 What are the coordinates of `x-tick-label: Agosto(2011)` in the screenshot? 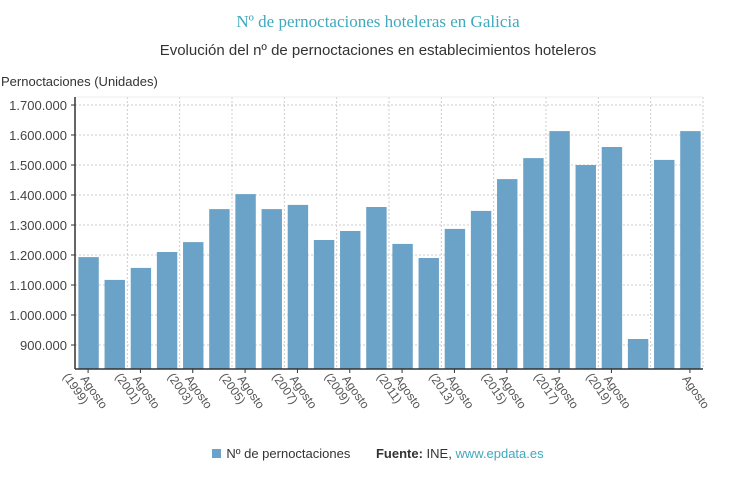 It's located at (399, 390).